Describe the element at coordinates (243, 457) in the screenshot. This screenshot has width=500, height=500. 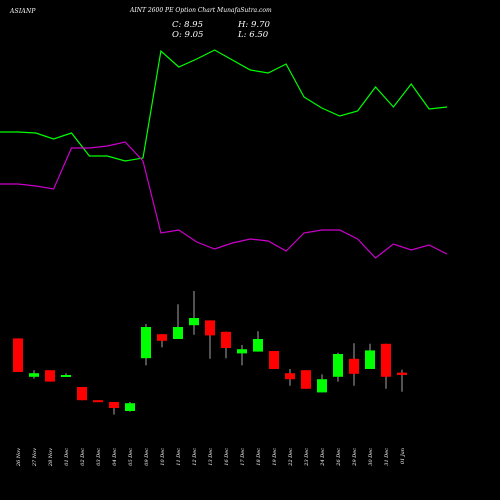
I see `date-tick-label: 17 Dec` at that location.